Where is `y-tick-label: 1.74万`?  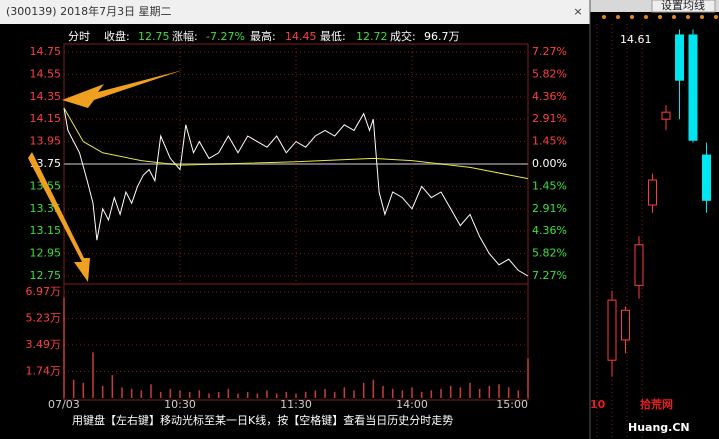
y-tick-label: 1.74万 is located at coordinates (44, 371).